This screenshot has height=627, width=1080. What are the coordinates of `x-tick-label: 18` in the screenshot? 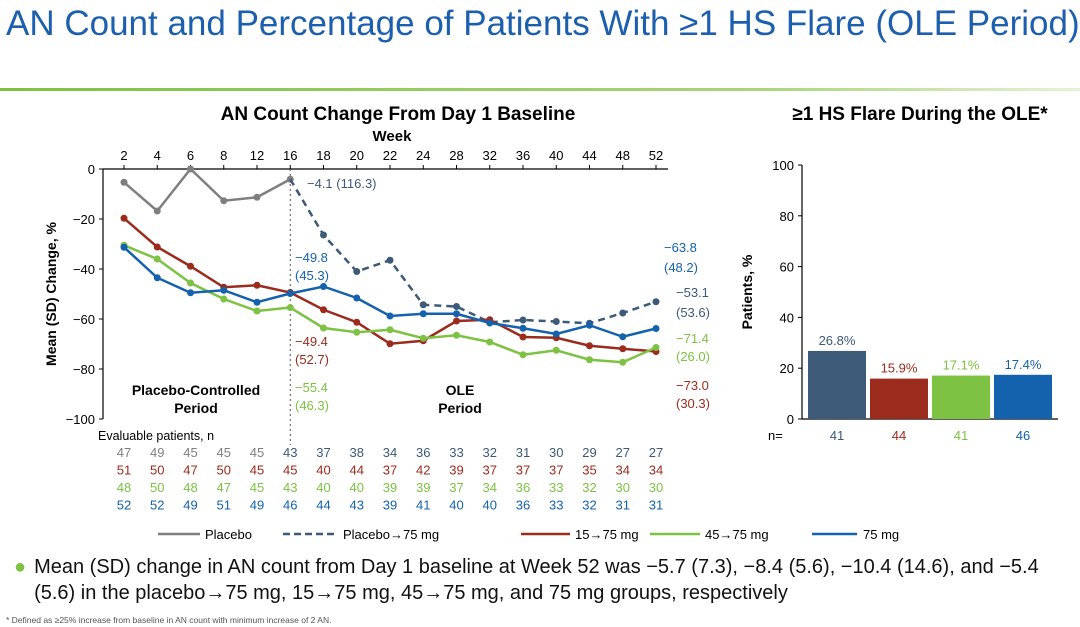 It's located at (323, 155).